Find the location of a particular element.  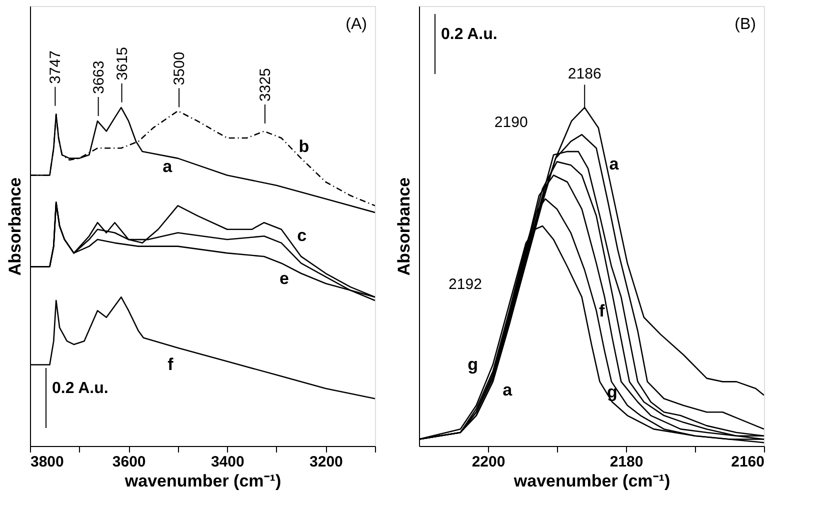

text: 3663 is located at coordinates (99, 77).